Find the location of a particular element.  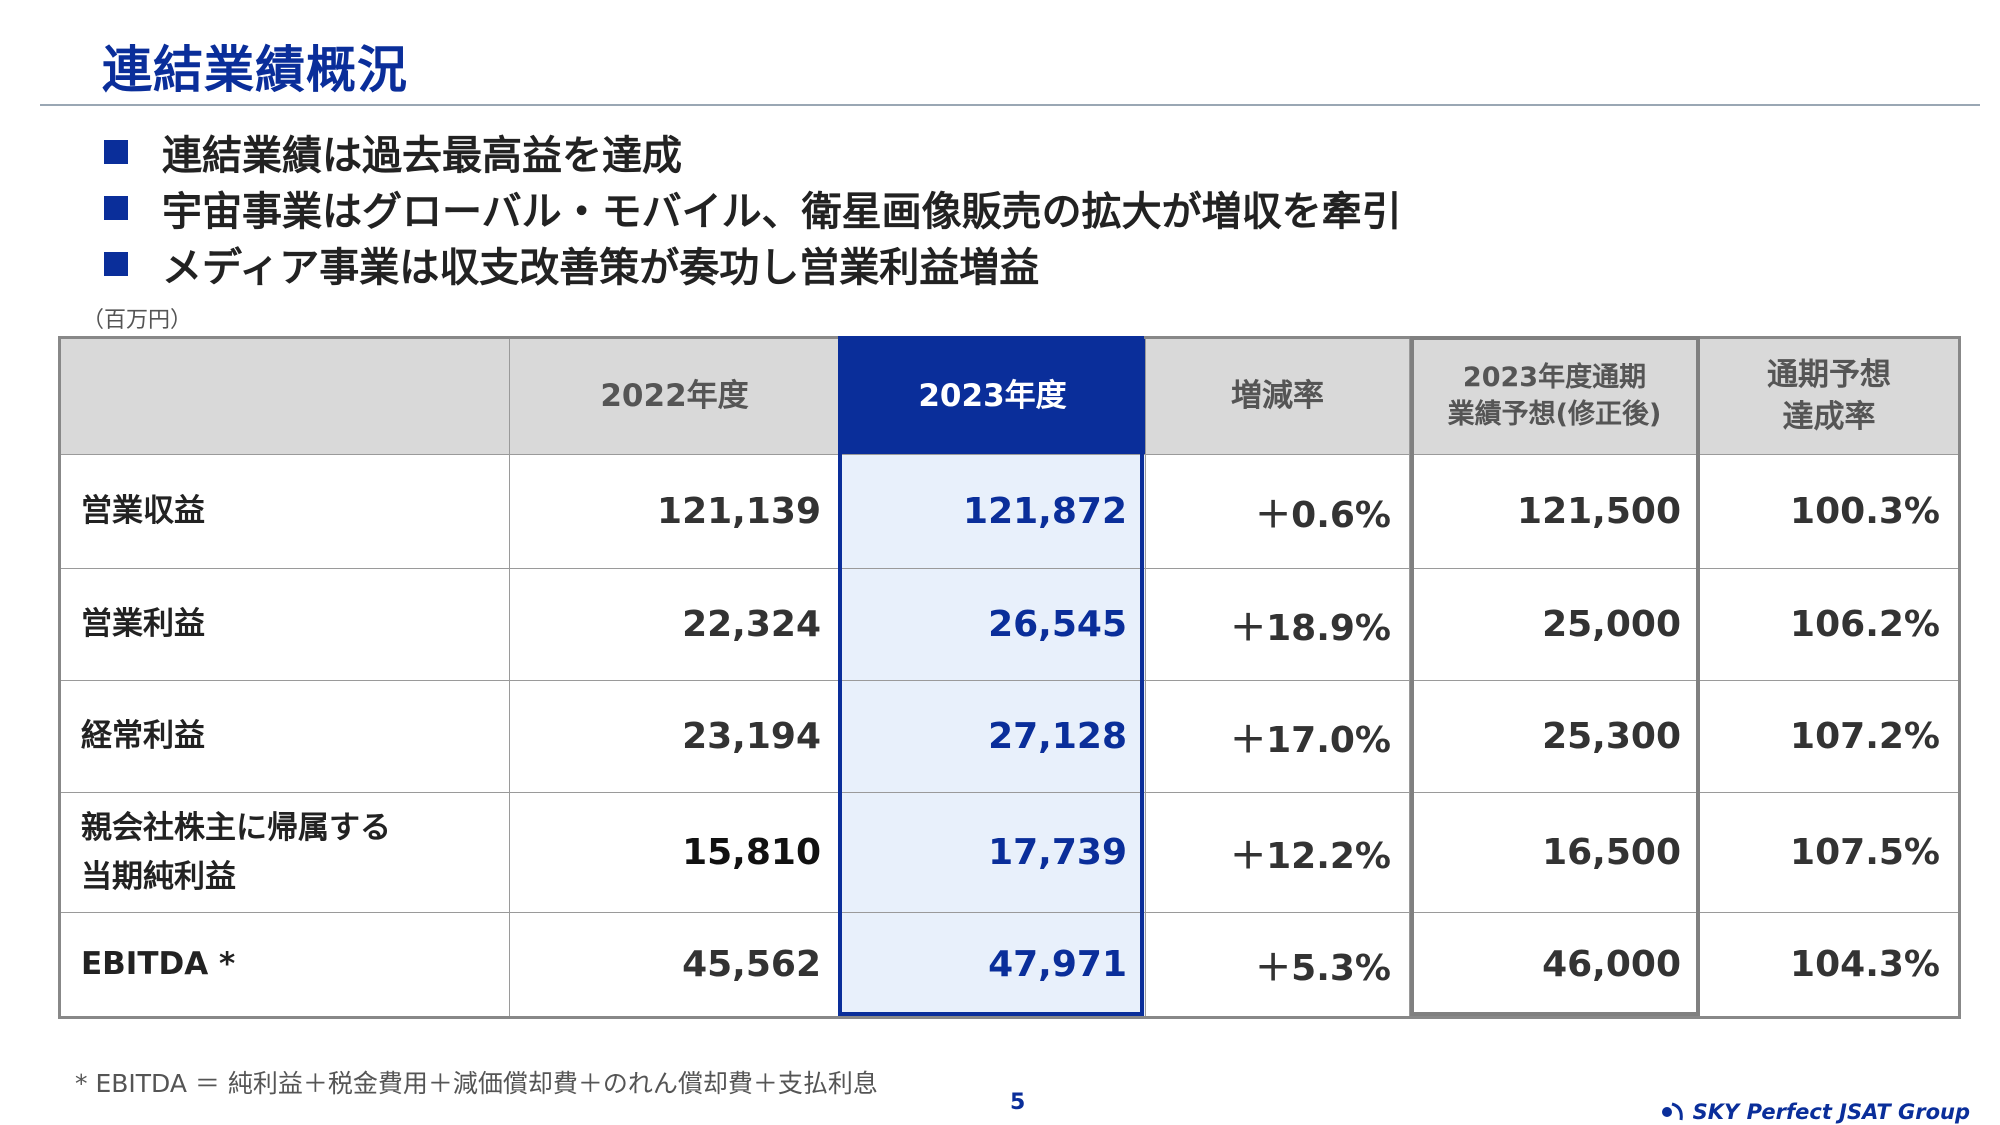

header-change: 増減率 is located at coordinates (1277, 396).